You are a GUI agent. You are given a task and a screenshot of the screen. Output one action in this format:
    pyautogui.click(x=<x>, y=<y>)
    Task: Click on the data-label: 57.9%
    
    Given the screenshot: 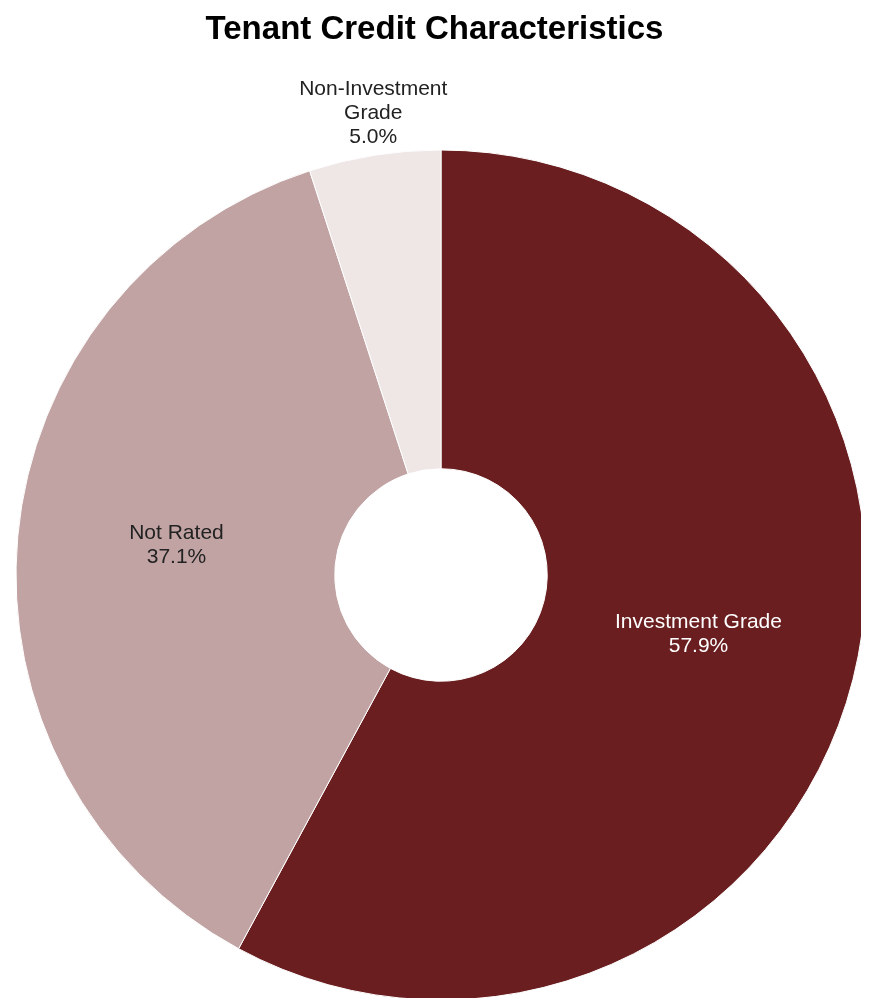 What is the action you would take?
    pyautogui.click(x=698, y=645)
    